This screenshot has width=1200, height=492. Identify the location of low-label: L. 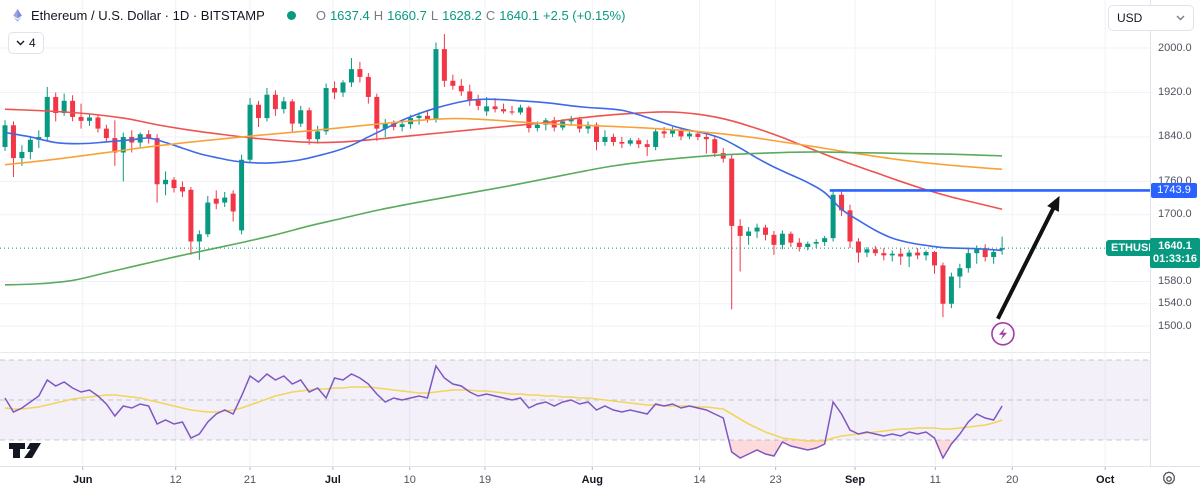
(434, 15).